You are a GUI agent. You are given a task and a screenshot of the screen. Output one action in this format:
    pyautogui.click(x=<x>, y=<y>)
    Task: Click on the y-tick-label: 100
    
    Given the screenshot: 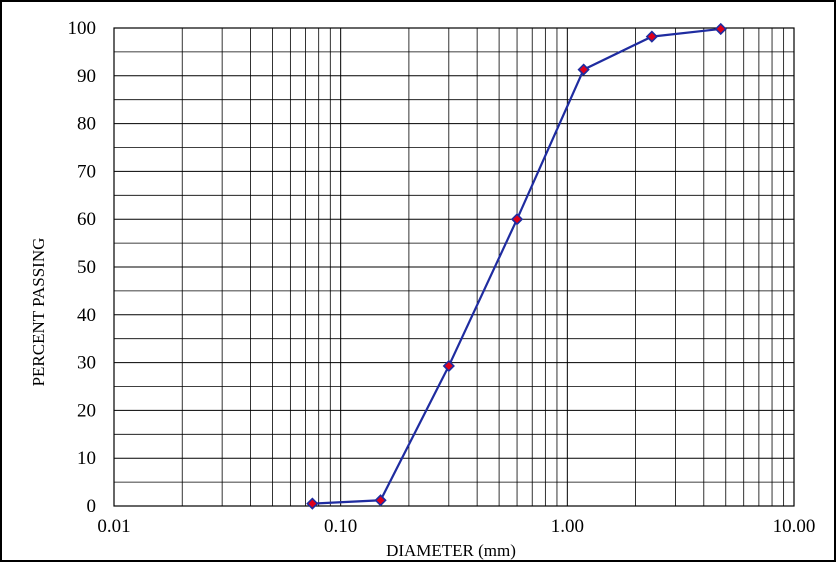 What is the action you would take?
    pyautogui.click(x=82, y=28)
    